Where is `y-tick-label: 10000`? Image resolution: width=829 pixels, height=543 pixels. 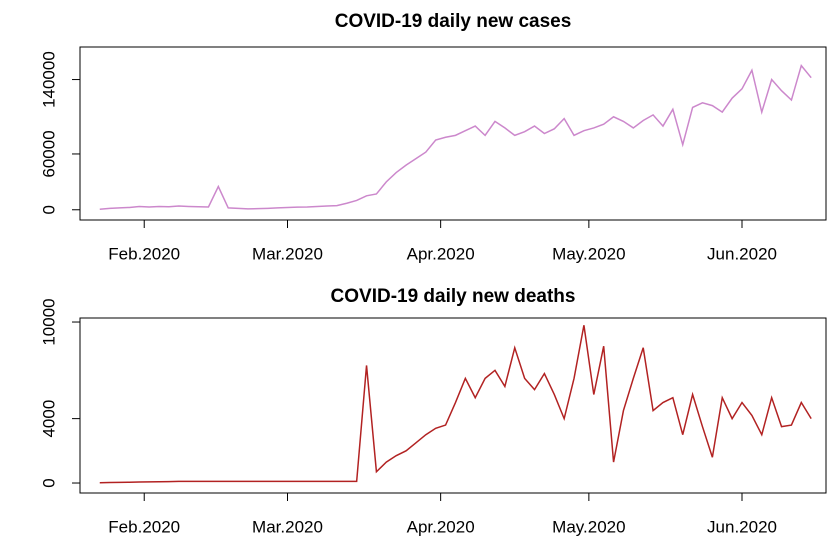 y-tick-label: 10000 is located at coordinates (48, 321).